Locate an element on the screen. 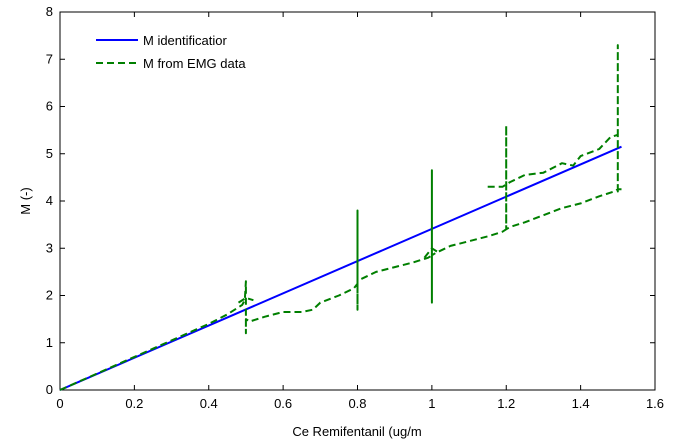 This screenshot has height=443, width=685. y-tick-label: 7 is located at coordinates (49, 58).